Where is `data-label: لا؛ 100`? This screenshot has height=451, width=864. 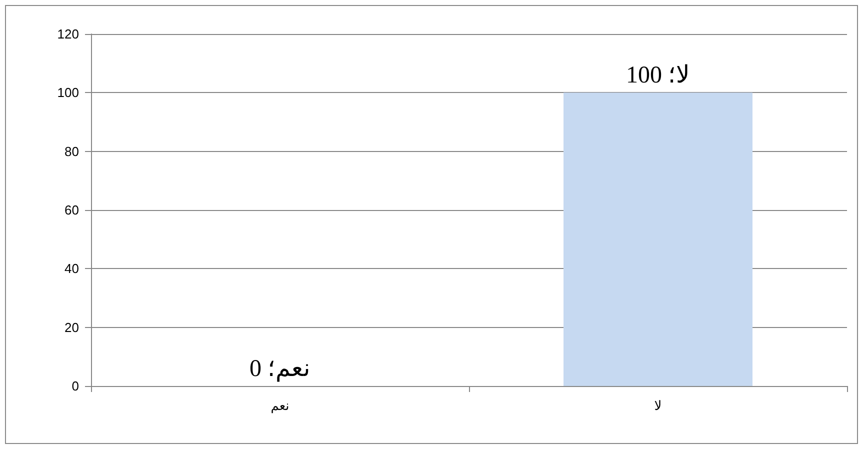
data-label: لا؛ 100 is located at coordinates (658, 75).